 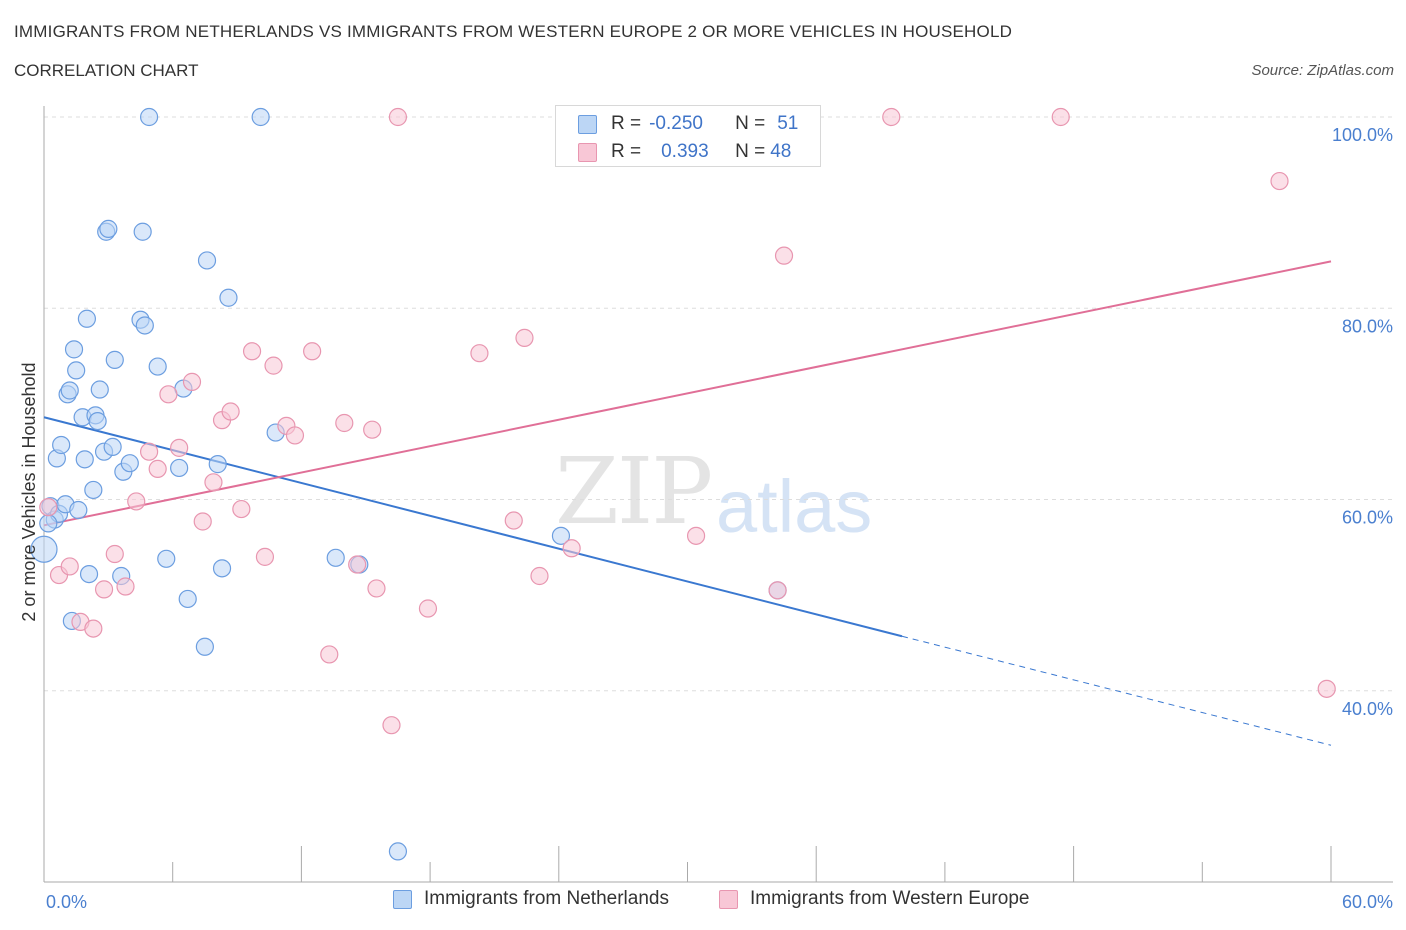 What do you see at coordinates (1116, 690) in the screenshot?
I see `trend-line-extension` at bounding box center [1116, 690].